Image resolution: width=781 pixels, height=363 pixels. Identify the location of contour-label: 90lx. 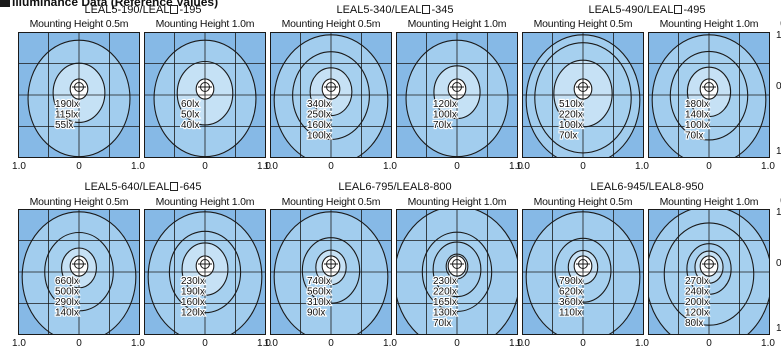
(316, 313).